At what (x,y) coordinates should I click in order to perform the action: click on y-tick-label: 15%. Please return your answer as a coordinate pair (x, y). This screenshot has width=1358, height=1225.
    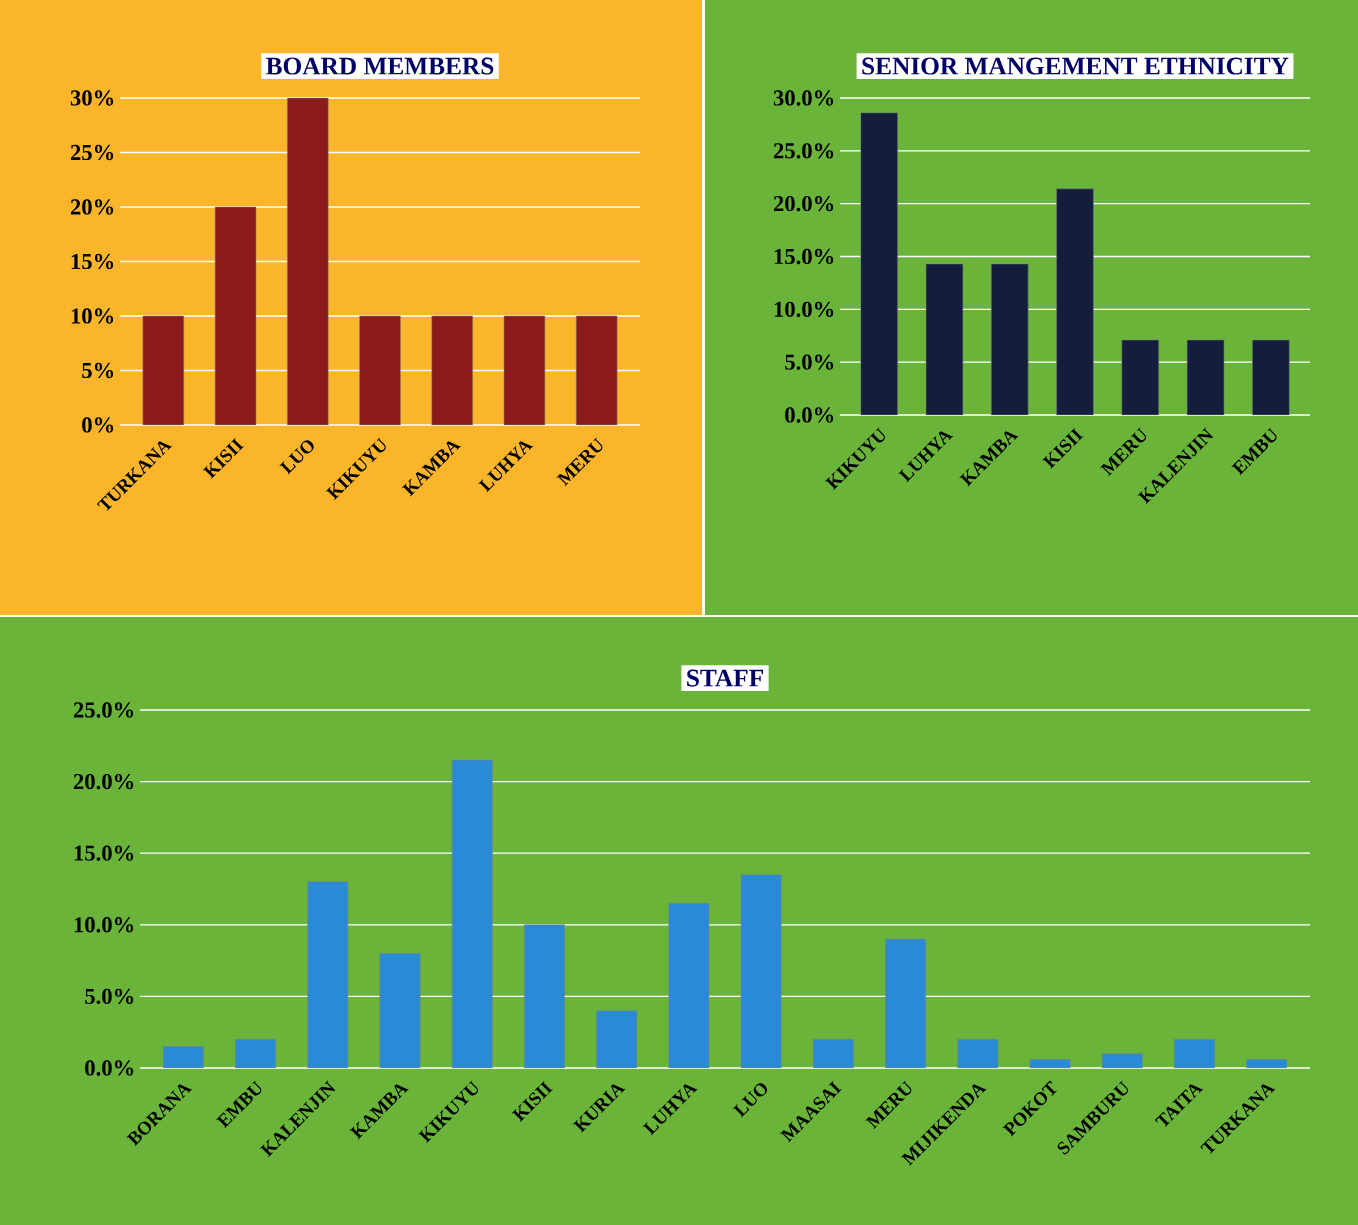
    Looking at the image, I should click on (92, 261).